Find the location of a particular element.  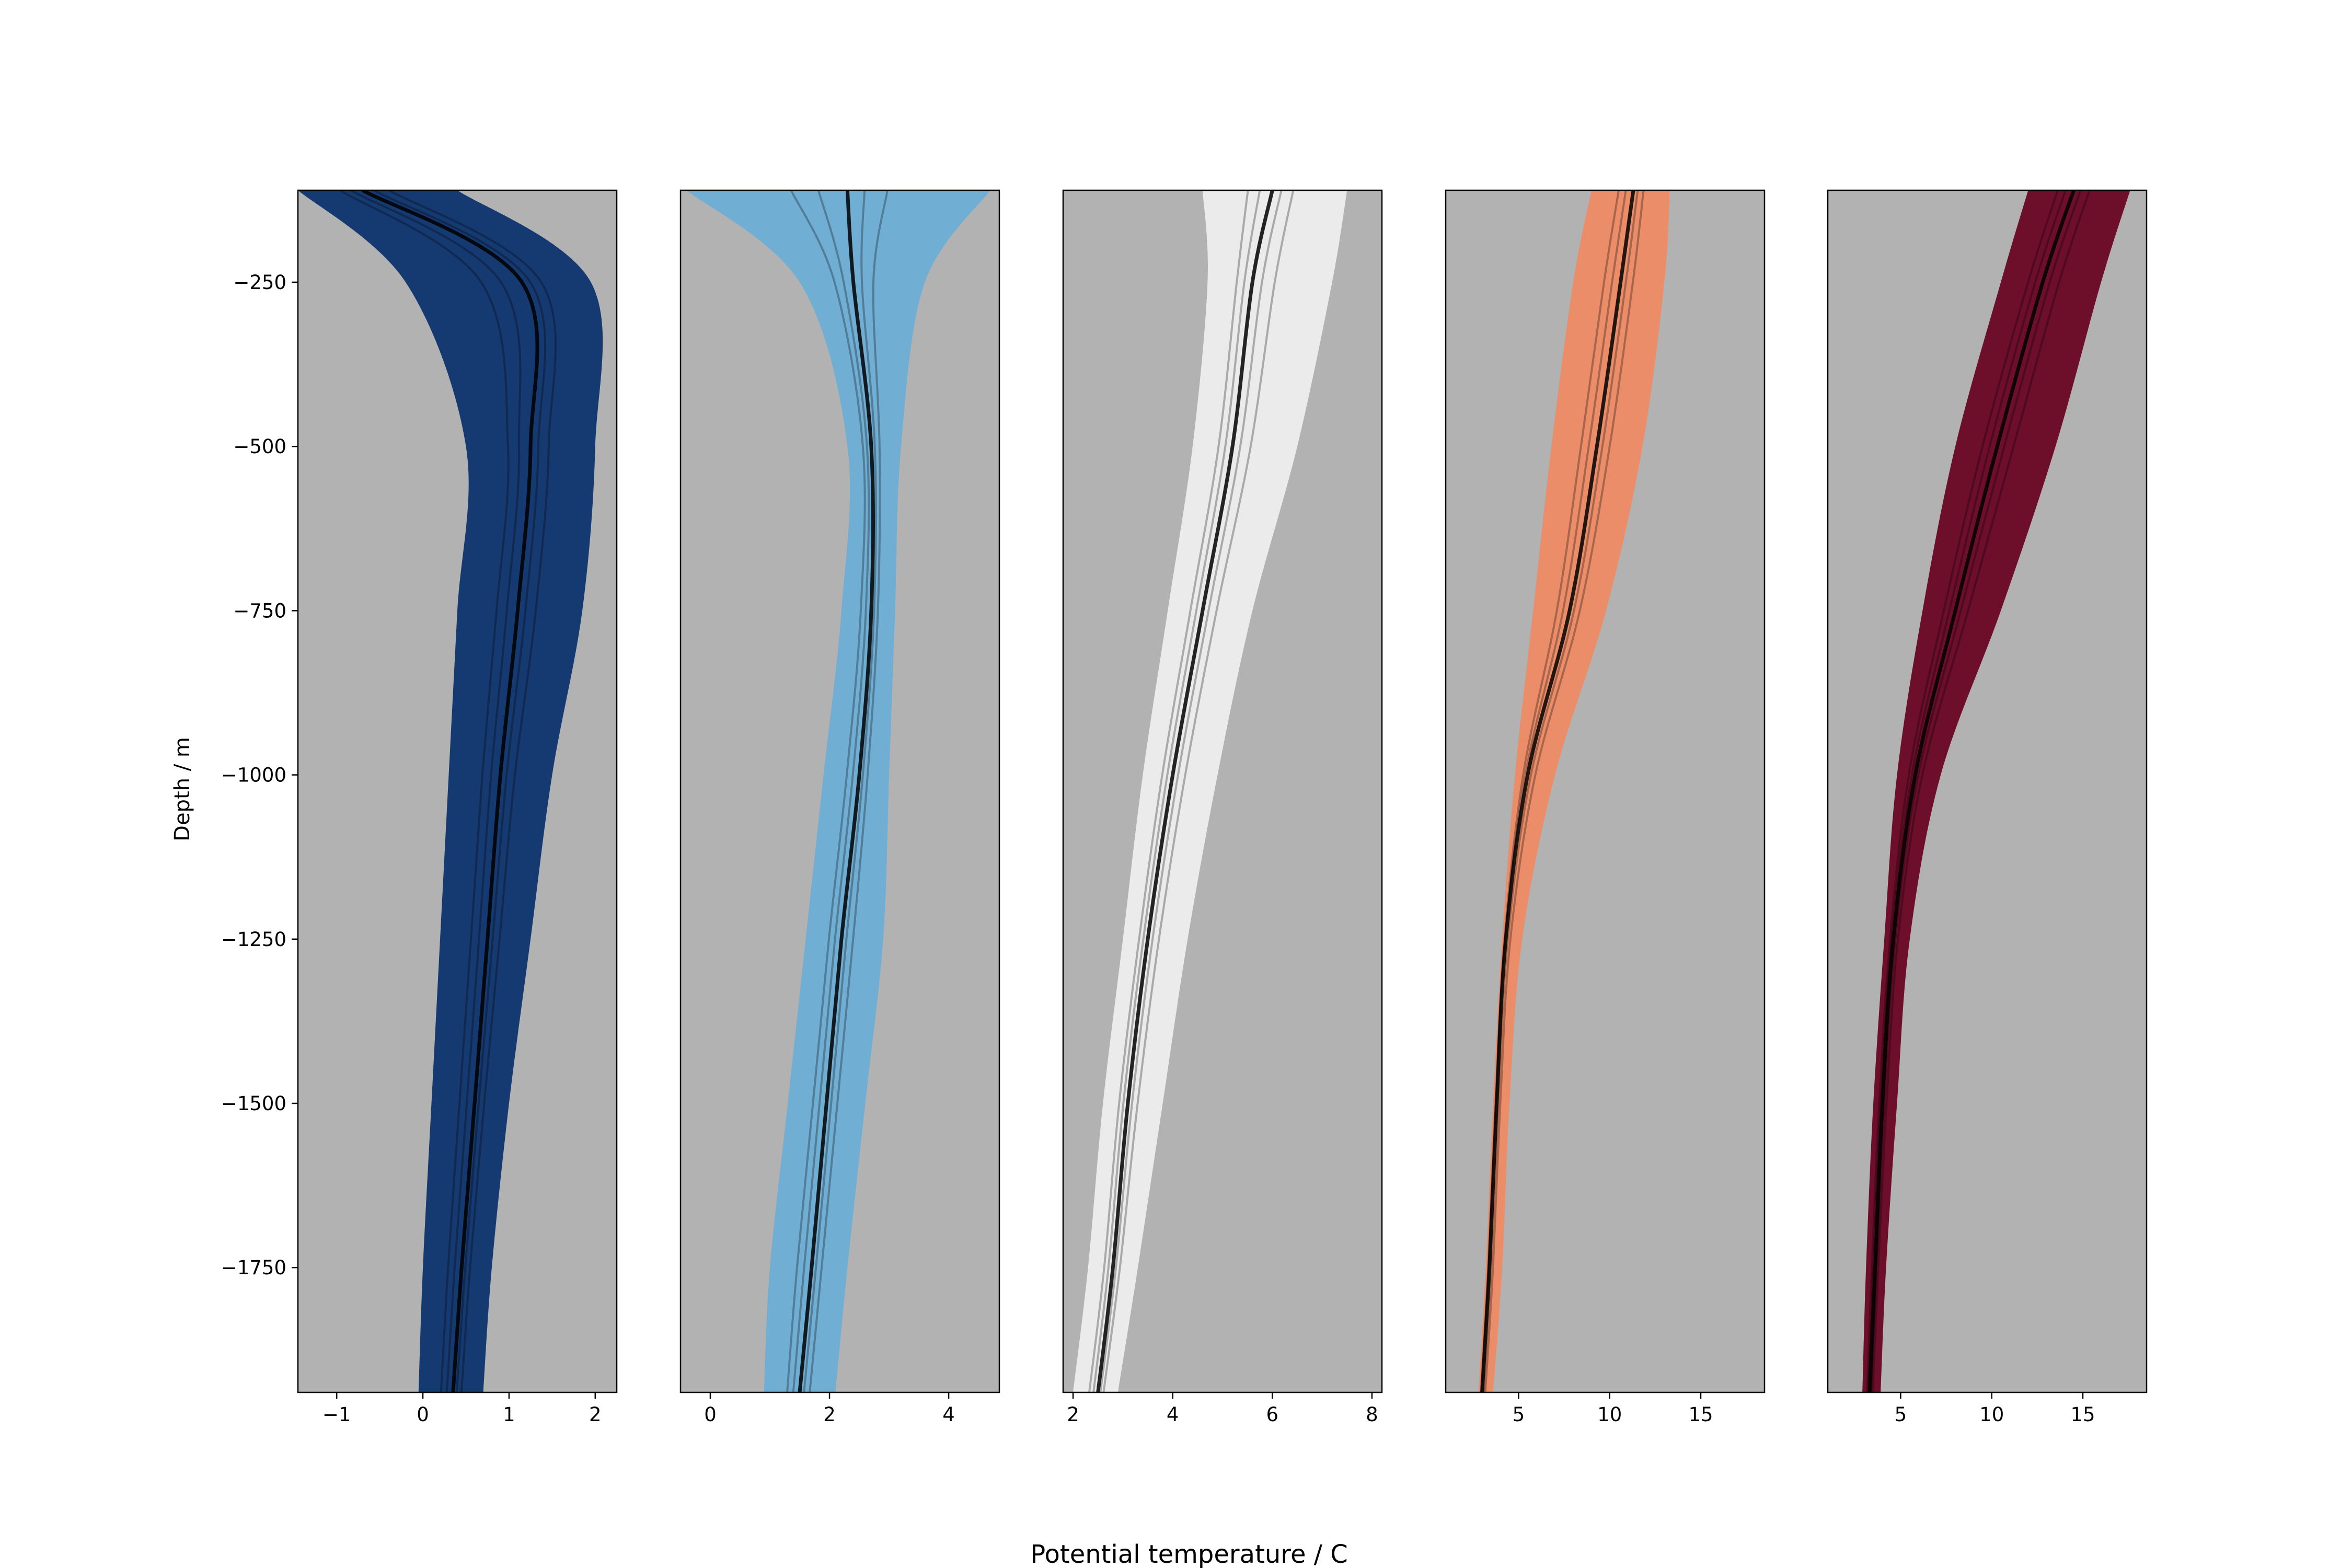

panel-4: 5 10 15 is located at coordinates (1605, 807).